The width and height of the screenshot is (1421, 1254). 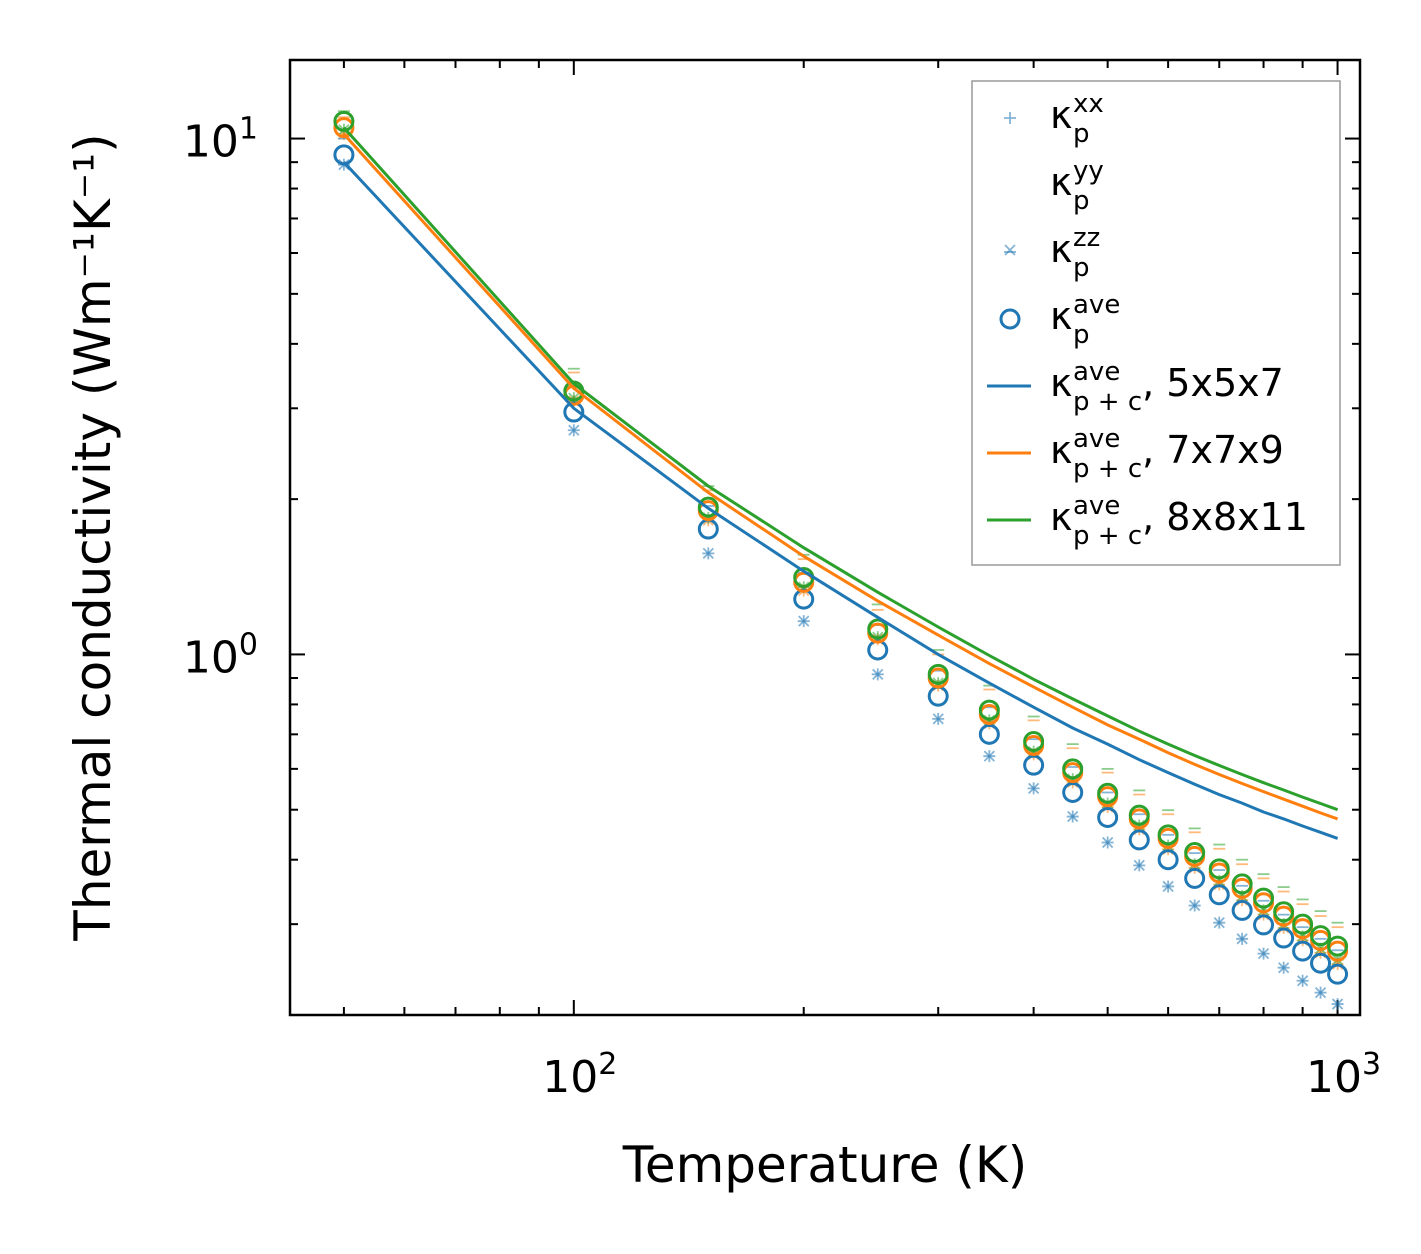 What do you see at coordinates (1077, 119) in the screenshot?
I see `legend-entry-label: κxx p` at bounding box center [1077, 119].